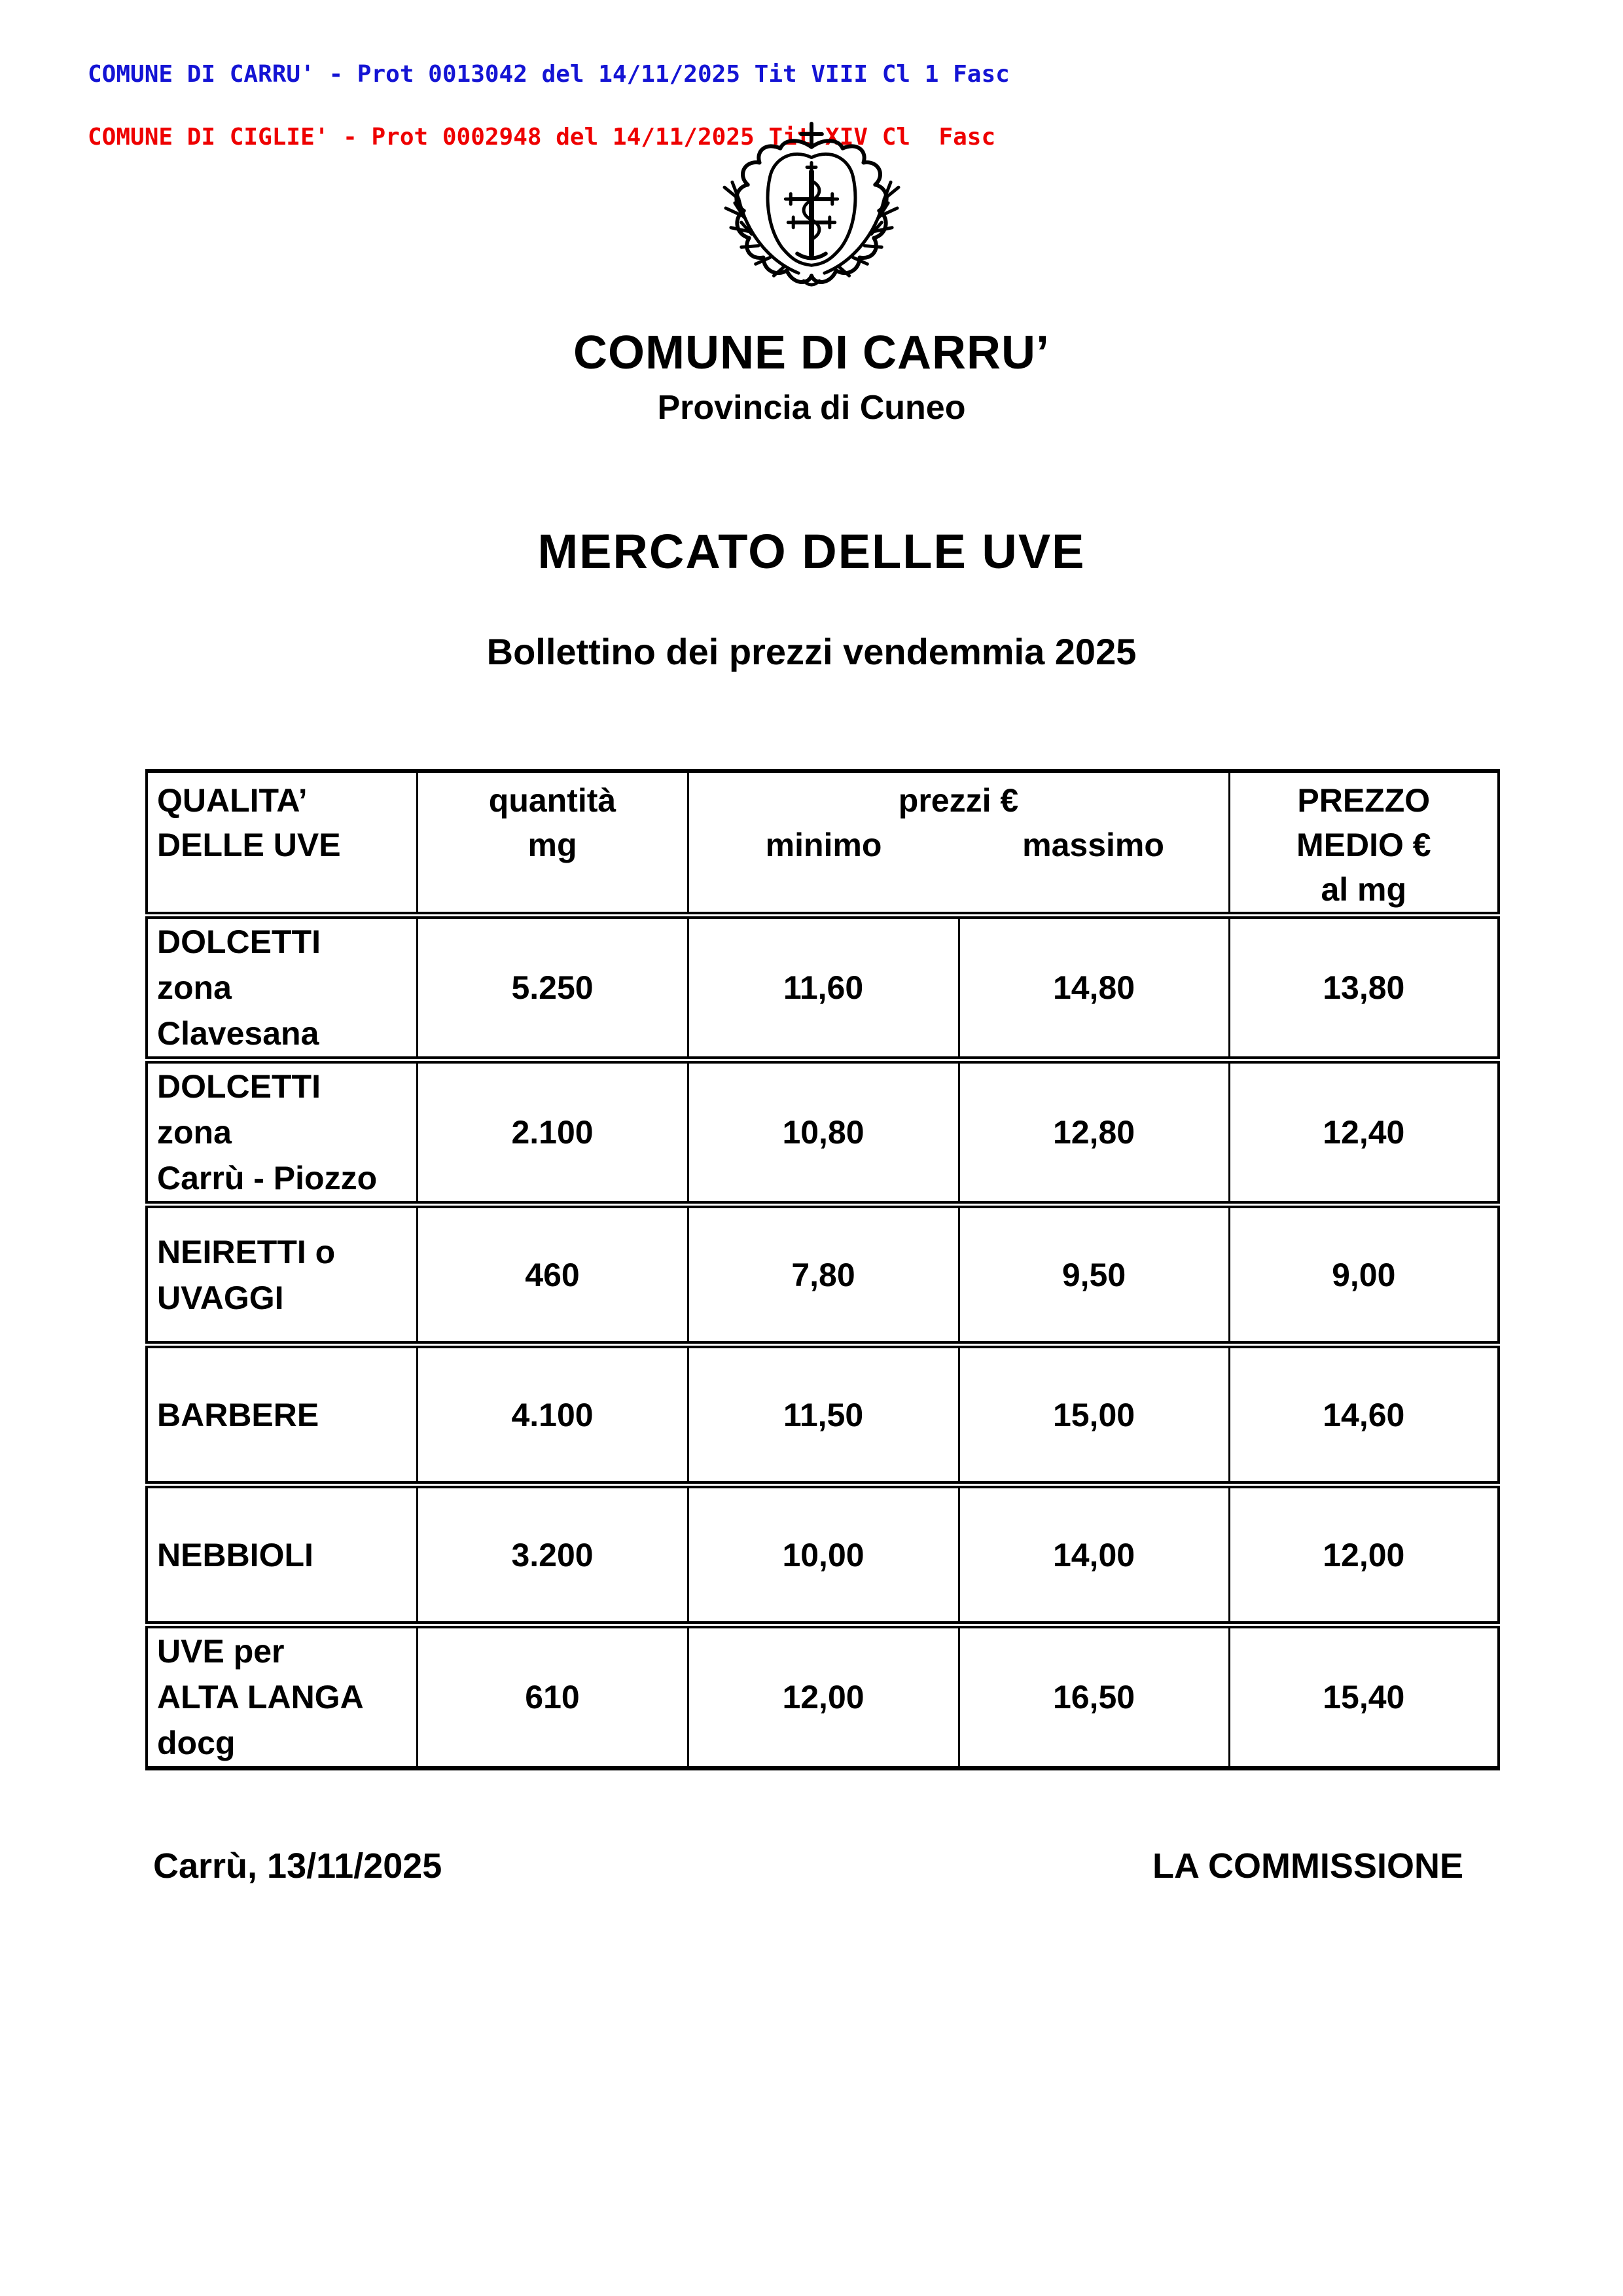 The height and width of the screenshot is (2296, 1623). Describe the element at coordinates (1093, 1556) in the screenshot. I see `max-price-cell: 14,00` at that location.